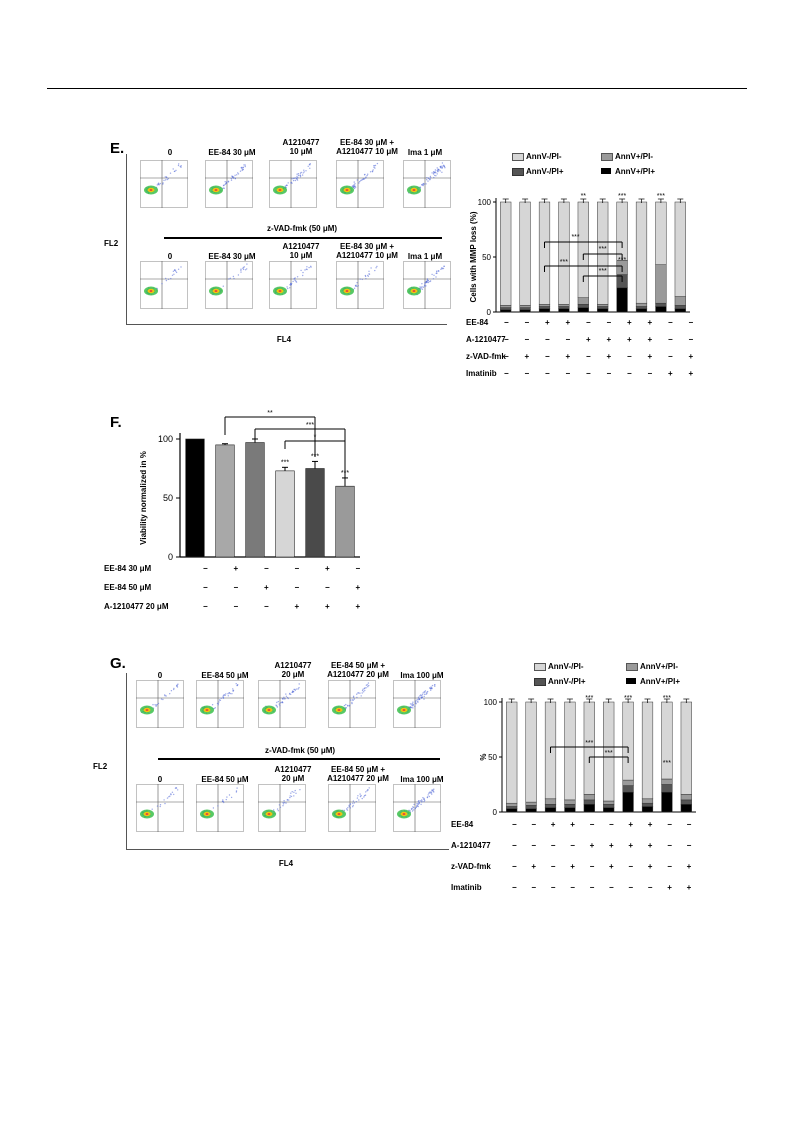 The width and height of the screenshot is (793, 1121). I want to click on panel-e-bottom-label-4: Ima 1 μM, so click(425, 256).